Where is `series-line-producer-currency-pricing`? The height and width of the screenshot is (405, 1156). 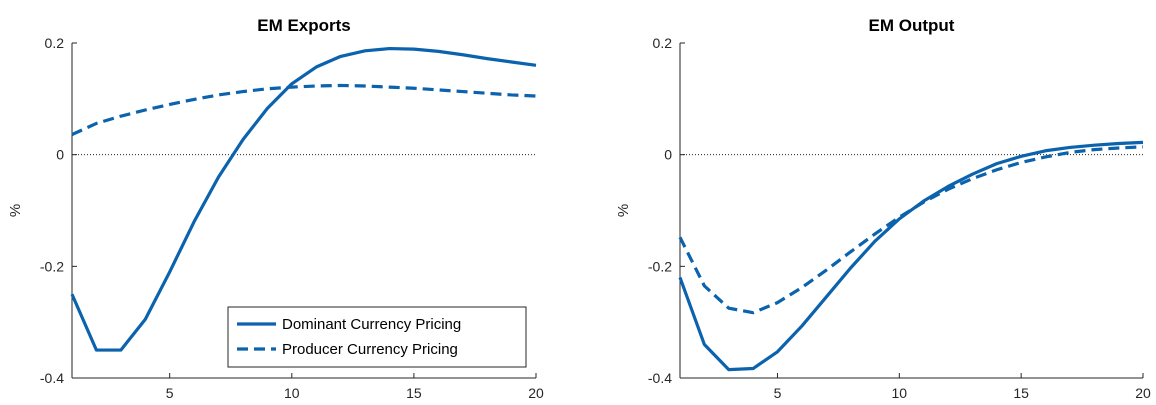 series-line-producer-currency-pricing is located at coordinates (304, 110).